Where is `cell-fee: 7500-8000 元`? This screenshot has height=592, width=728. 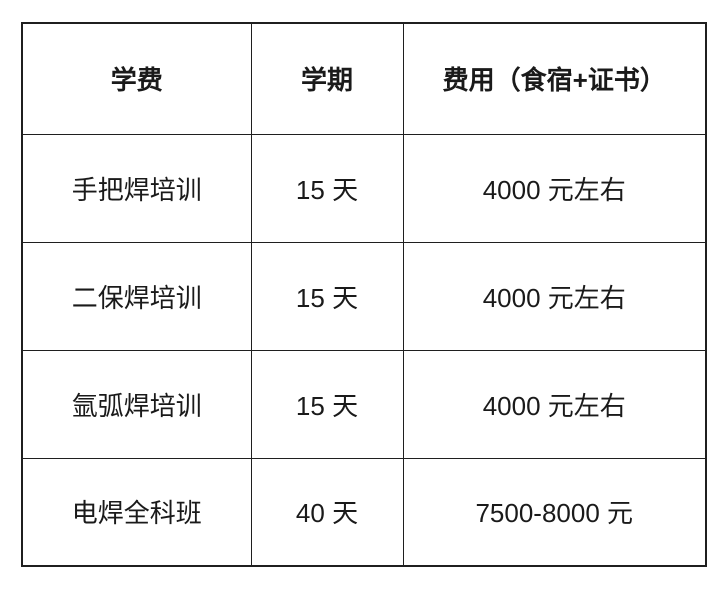 cell-fee: 7500-8000 元 is located at coordinates (554, 512).